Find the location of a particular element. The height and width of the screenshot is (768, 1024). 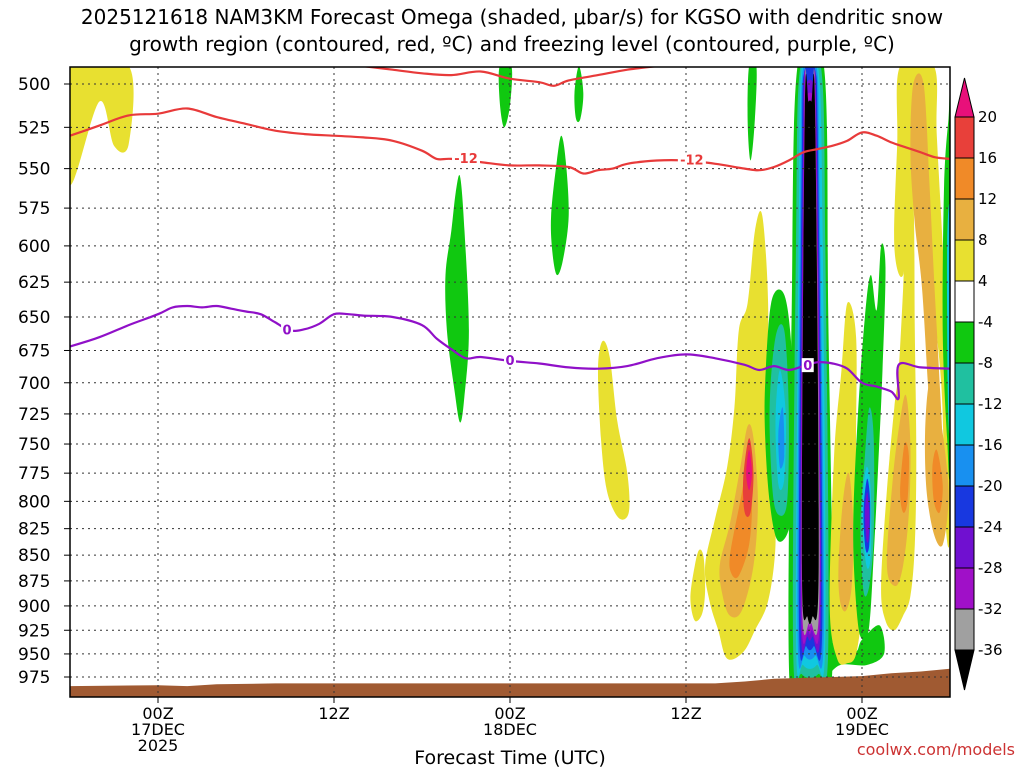

y-tick-label-975: 975 is located at coordinates (34, 678).